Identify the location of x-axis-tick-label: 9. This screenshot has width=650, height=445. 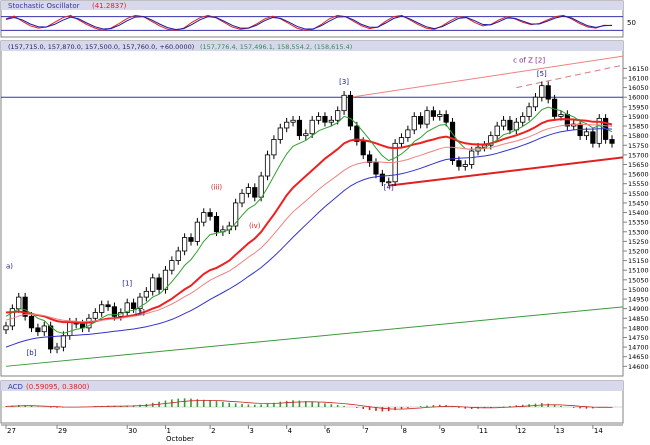
(443, 431).